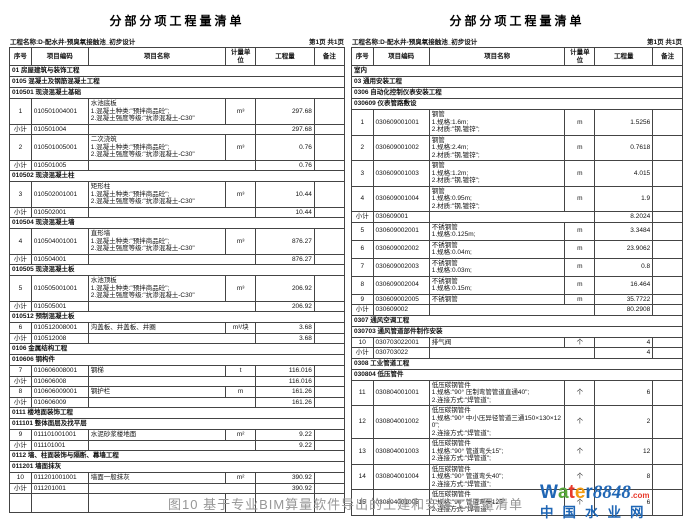 The height and width of the screenshot is (530, 688). Describe the element at coordinates (59, 392) in the screenshot. I see `item-code: 010606009001` at that location.